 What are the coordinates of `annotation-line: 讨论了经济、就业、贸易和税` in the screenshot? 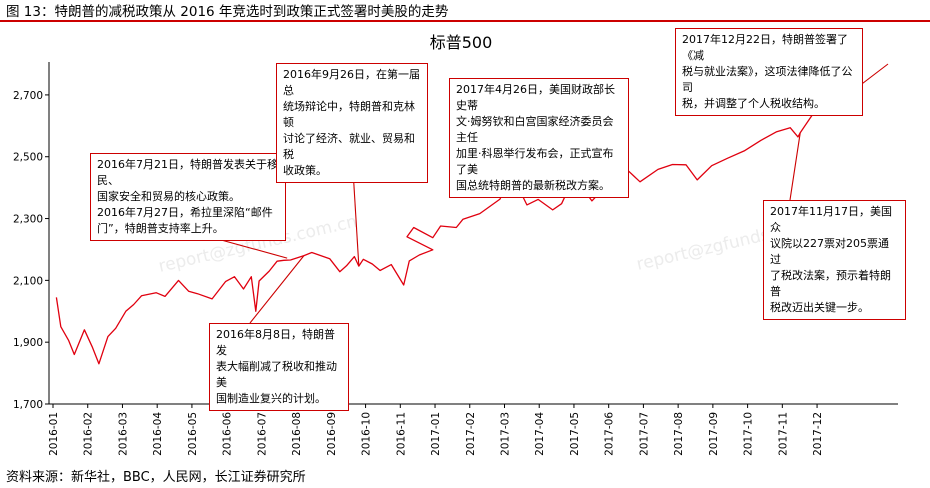 It's located at (349, 146).